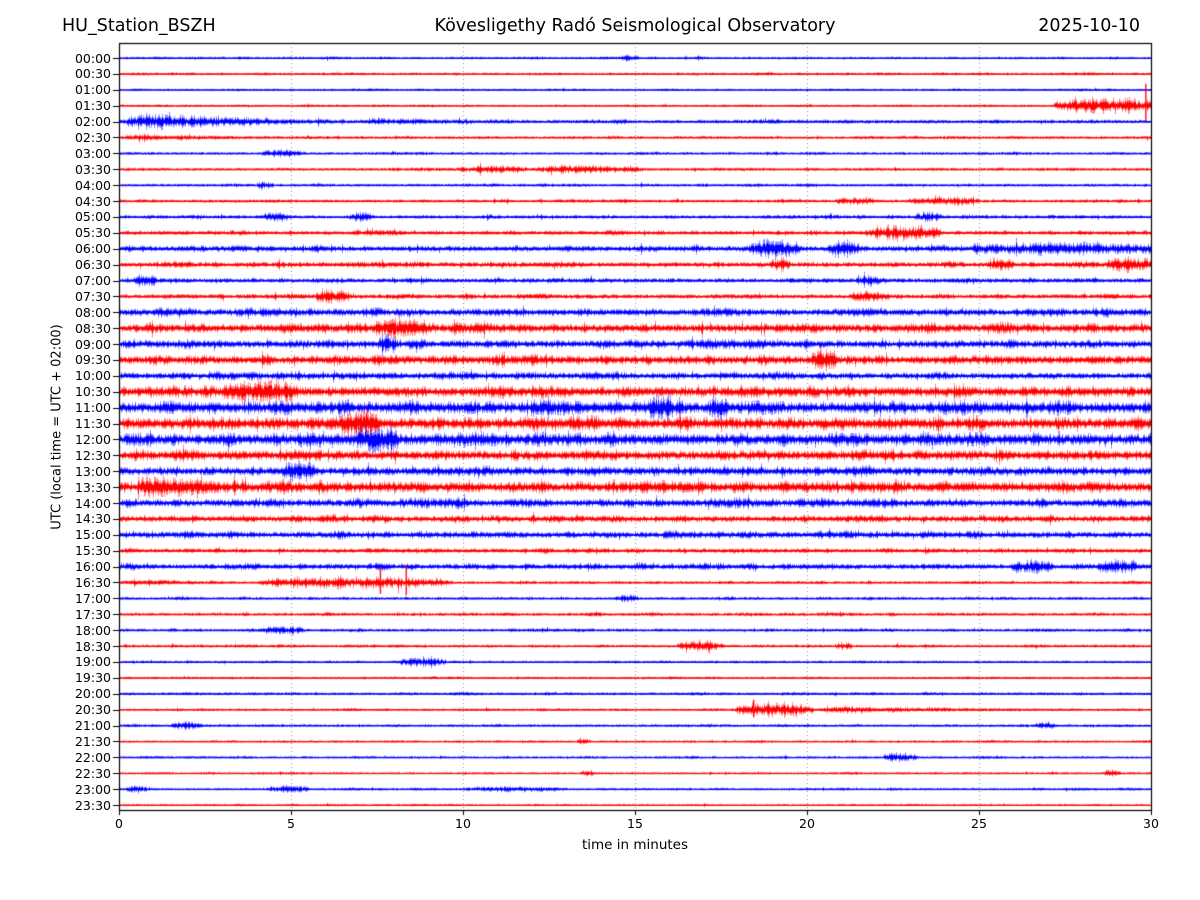 This screenshot has width=1200, height=900. I want to click on y-tick-label: 21:30, so click(92, 741).